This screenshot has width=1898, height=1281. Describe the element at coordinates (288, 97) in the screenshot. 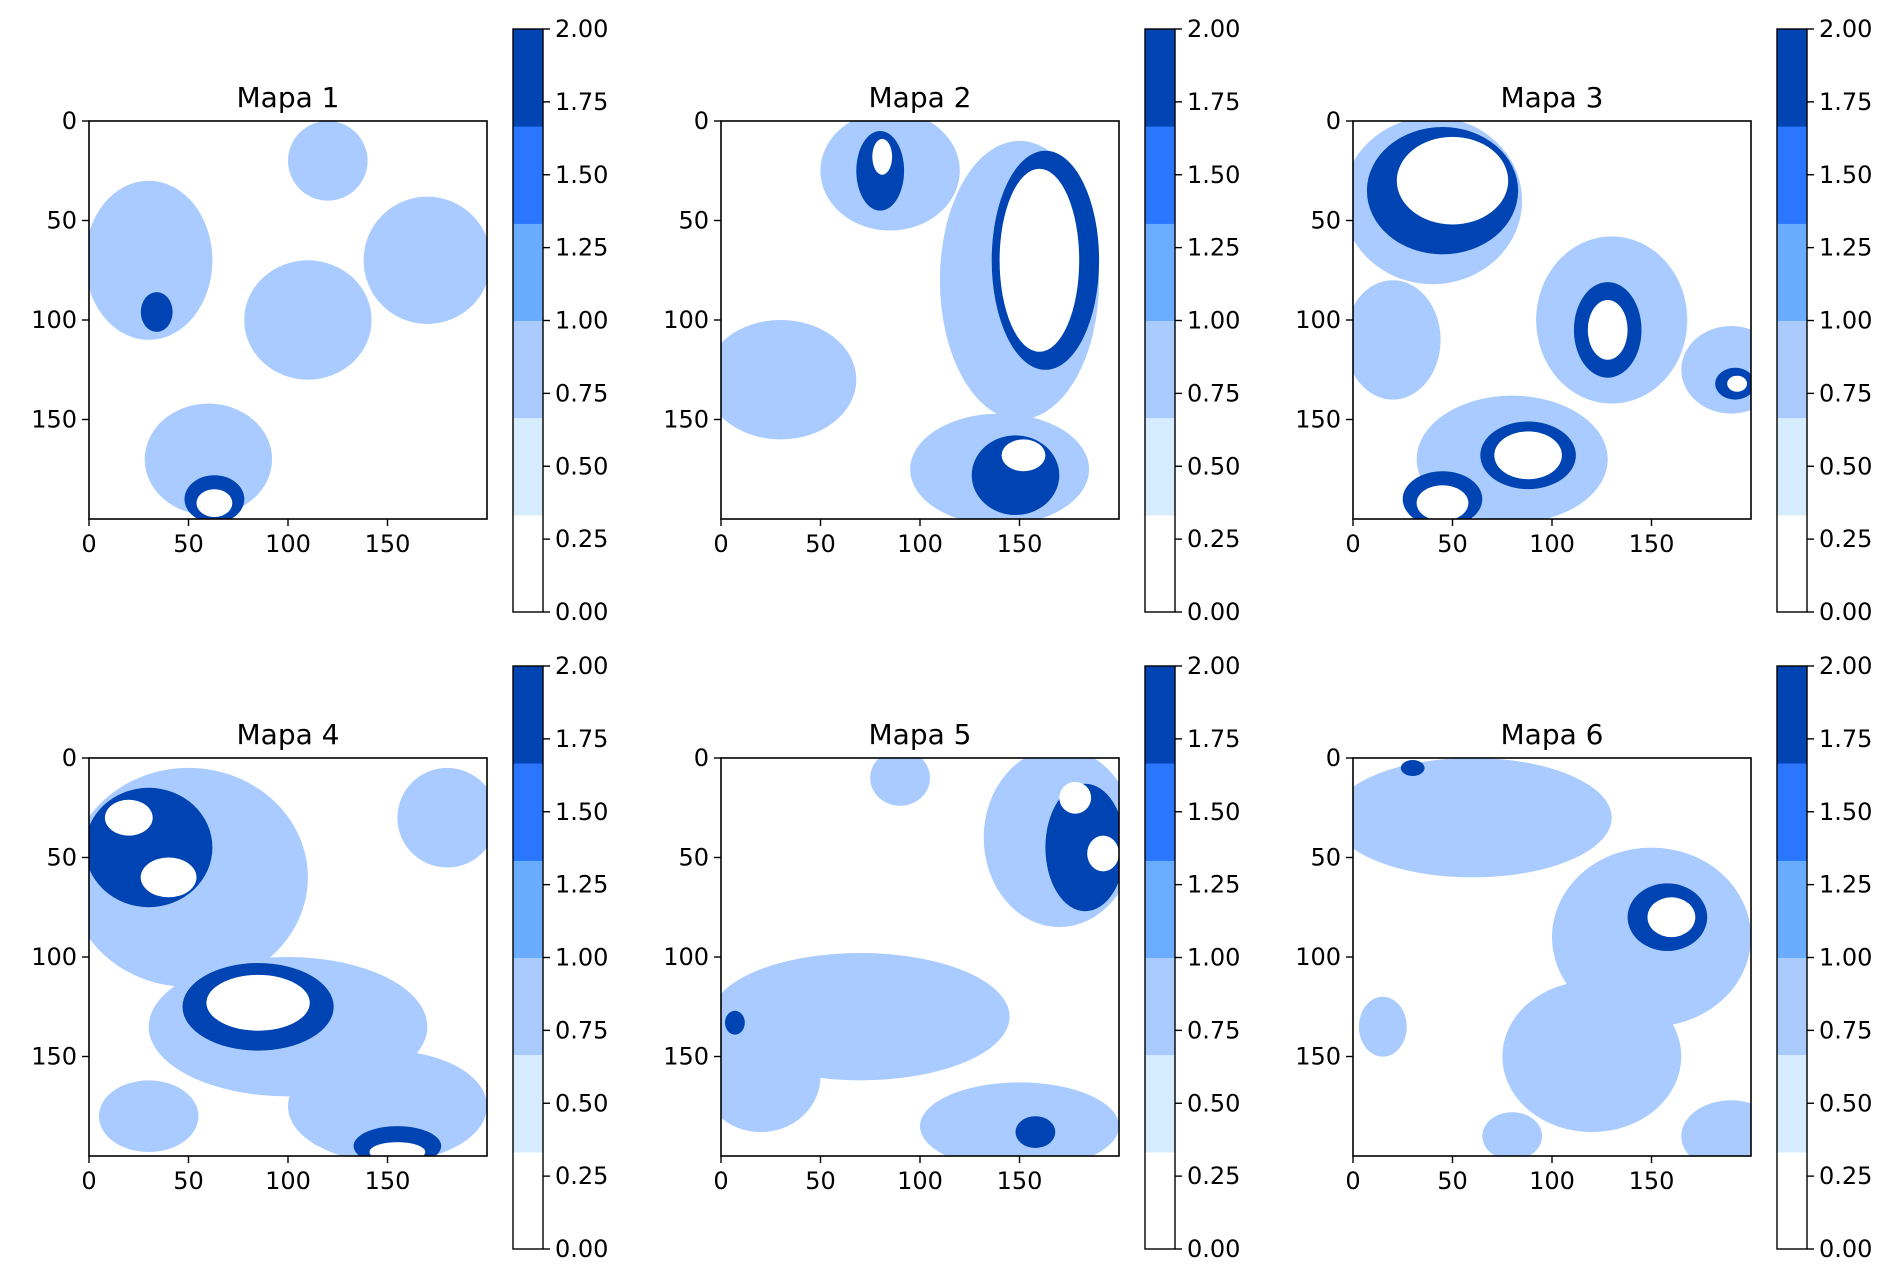

I see `map-title: Mapa 1` at that location.